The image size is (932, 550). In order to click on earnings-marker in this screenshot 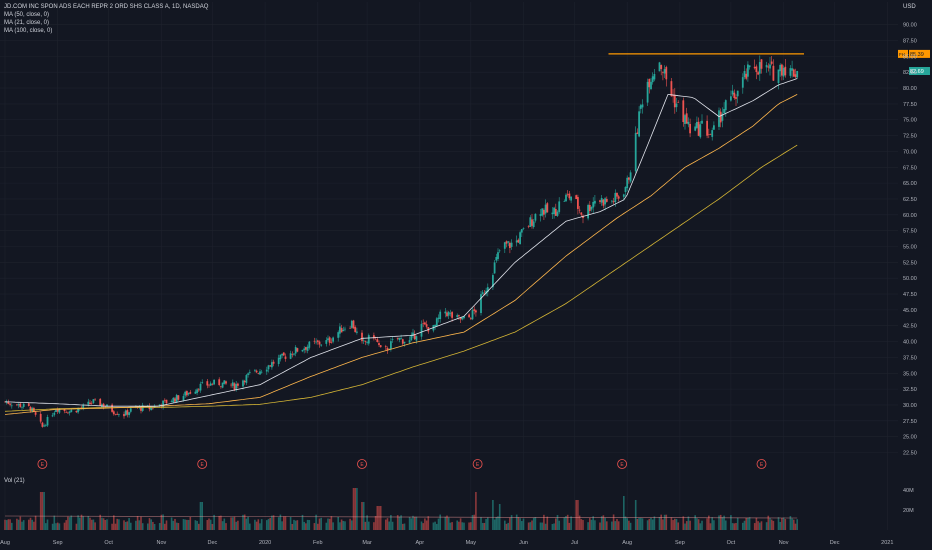, I will do `click(42, 464)`.